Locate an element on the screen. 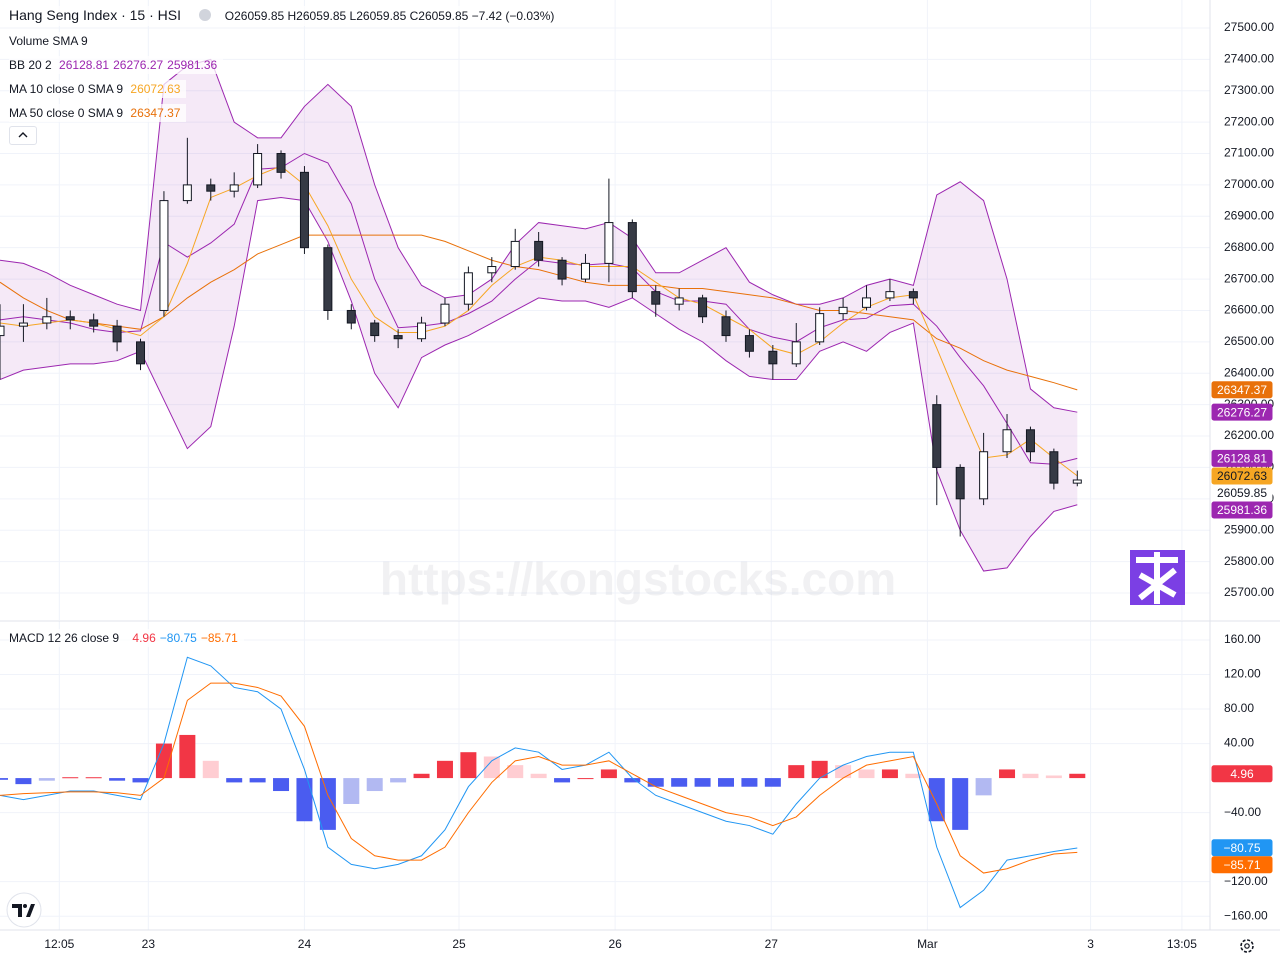  price-badge-label: 25981.36 is located at coordinates (1242, 510).